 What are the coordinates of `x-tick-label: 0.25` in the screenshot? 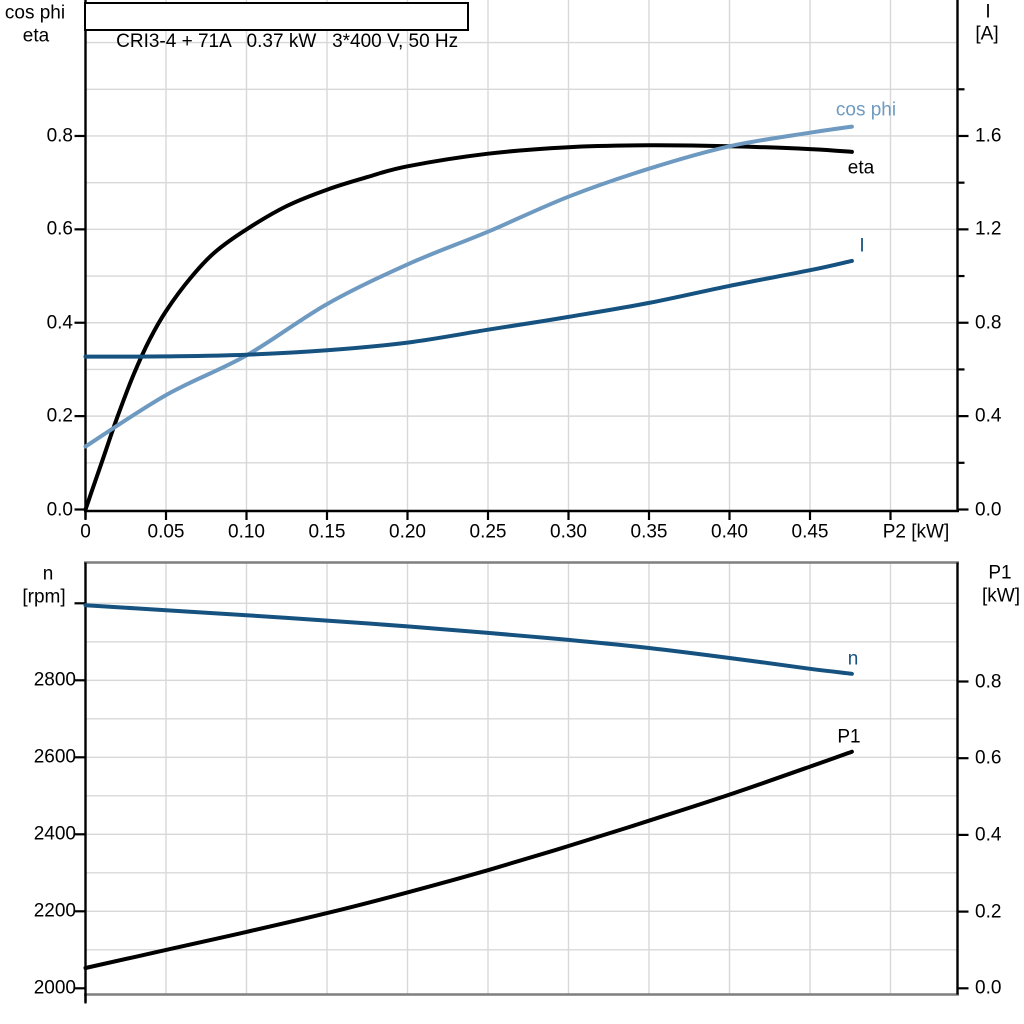 It's located at (488, 532).